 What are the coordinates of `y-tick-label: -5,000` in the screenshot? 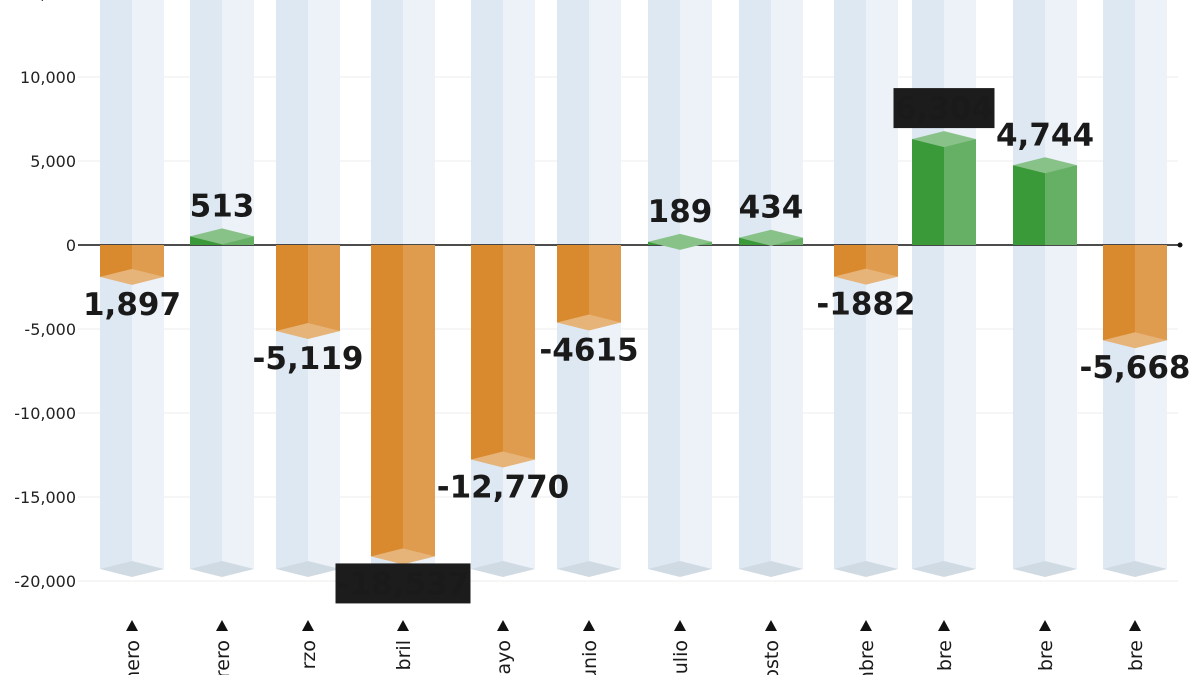 It's located at (50, 329).